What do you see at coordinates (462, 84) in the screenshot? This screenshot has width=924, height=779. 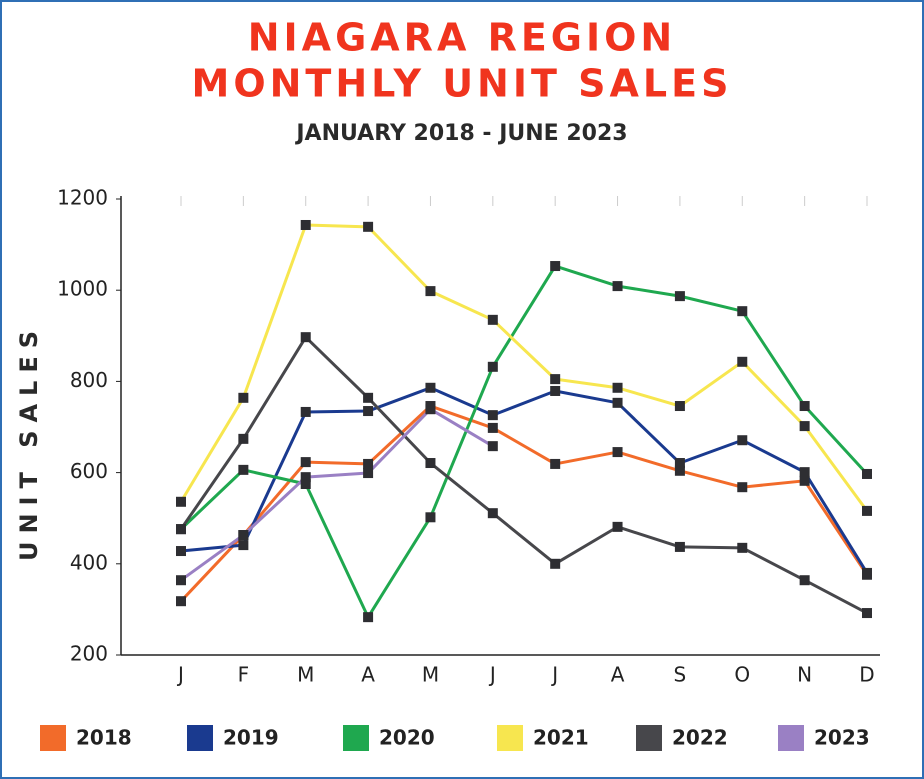 I see `chart-title: MONTHLY UNIT SALES` at bounding box center [462, 84].